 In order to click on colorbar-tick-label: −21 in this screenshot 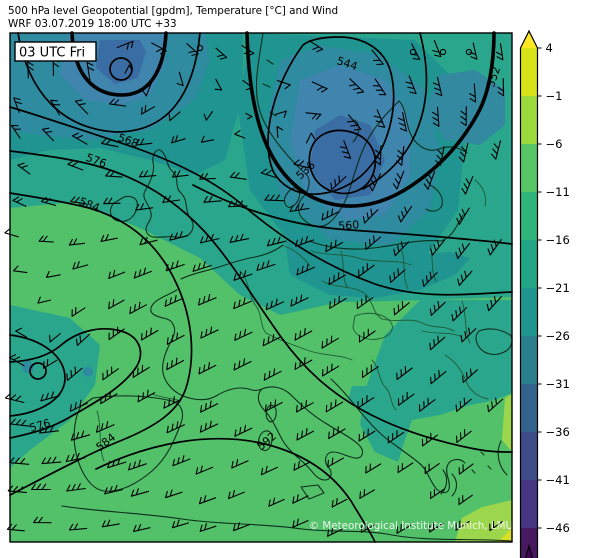, I will do `click(558, 288)`.